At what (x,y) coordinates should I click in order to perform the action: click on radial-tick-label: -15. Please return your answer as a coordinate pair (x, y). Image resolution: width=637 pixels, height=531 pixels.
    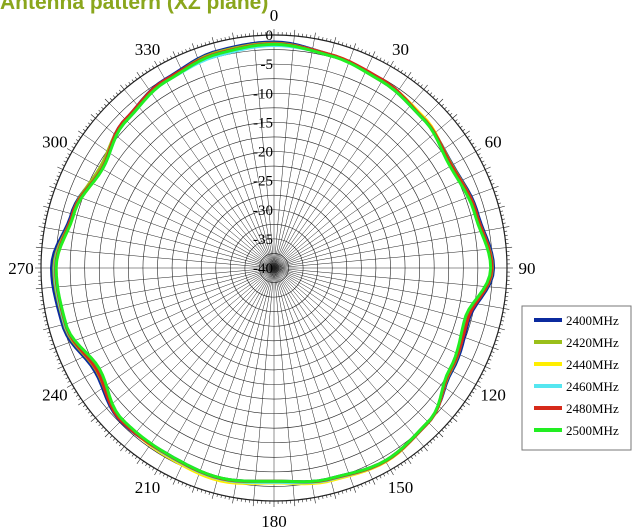
    Looking at the image, I should click on (263, 123).